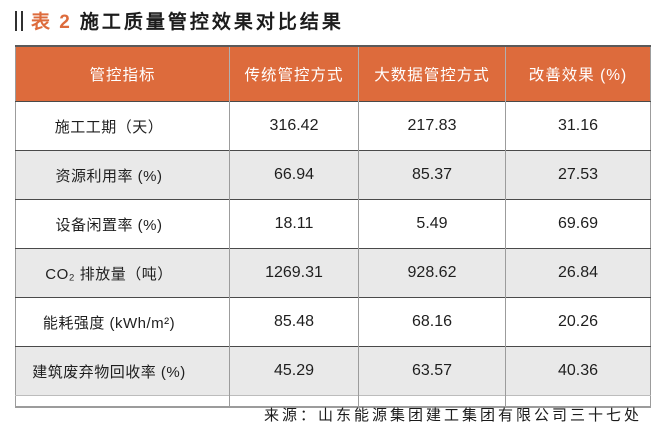 Image resolution: width=664 pixels, height=438 pixels. What do you see at coordinates (122, 224) in the screenshot?
I see `indicator-cell: 设备闲置率 (%)` at bounding box center [122, 224].